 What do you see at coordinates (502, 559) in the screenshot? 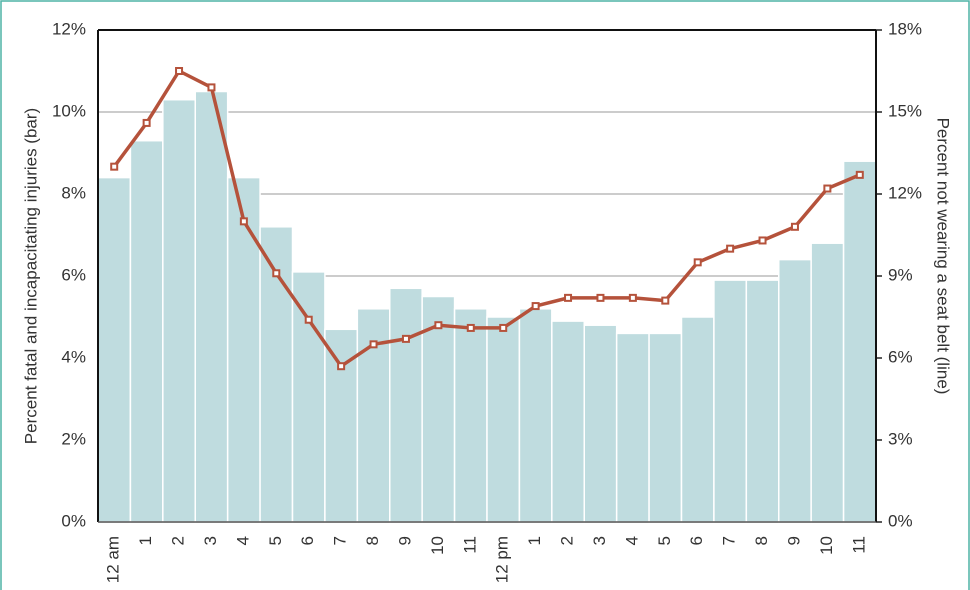
I see `x-tick-label: 12 pm` at bounding box center [502, 559].